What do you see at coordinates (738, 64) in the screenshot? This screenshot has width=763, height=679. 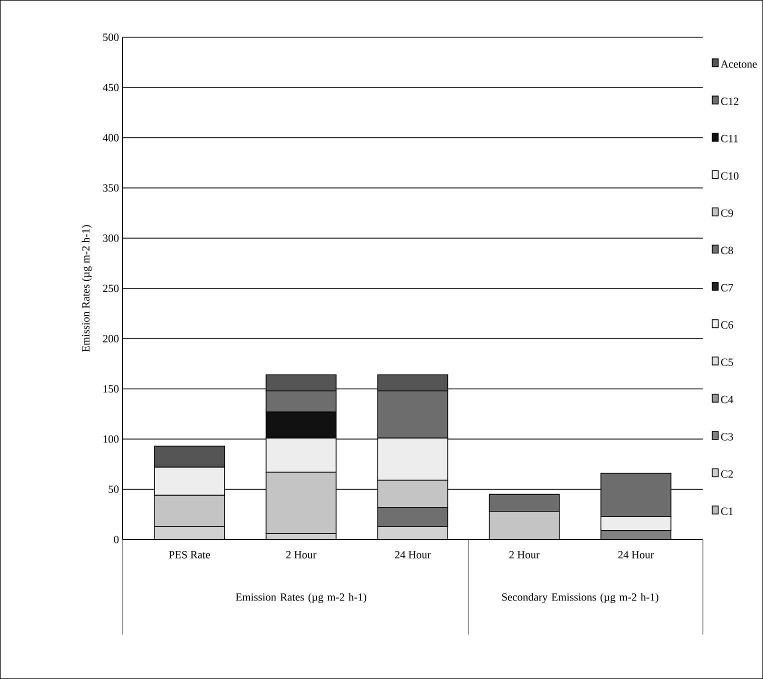 I see `legend-label: Acetone` at bounding box center [738, 64].